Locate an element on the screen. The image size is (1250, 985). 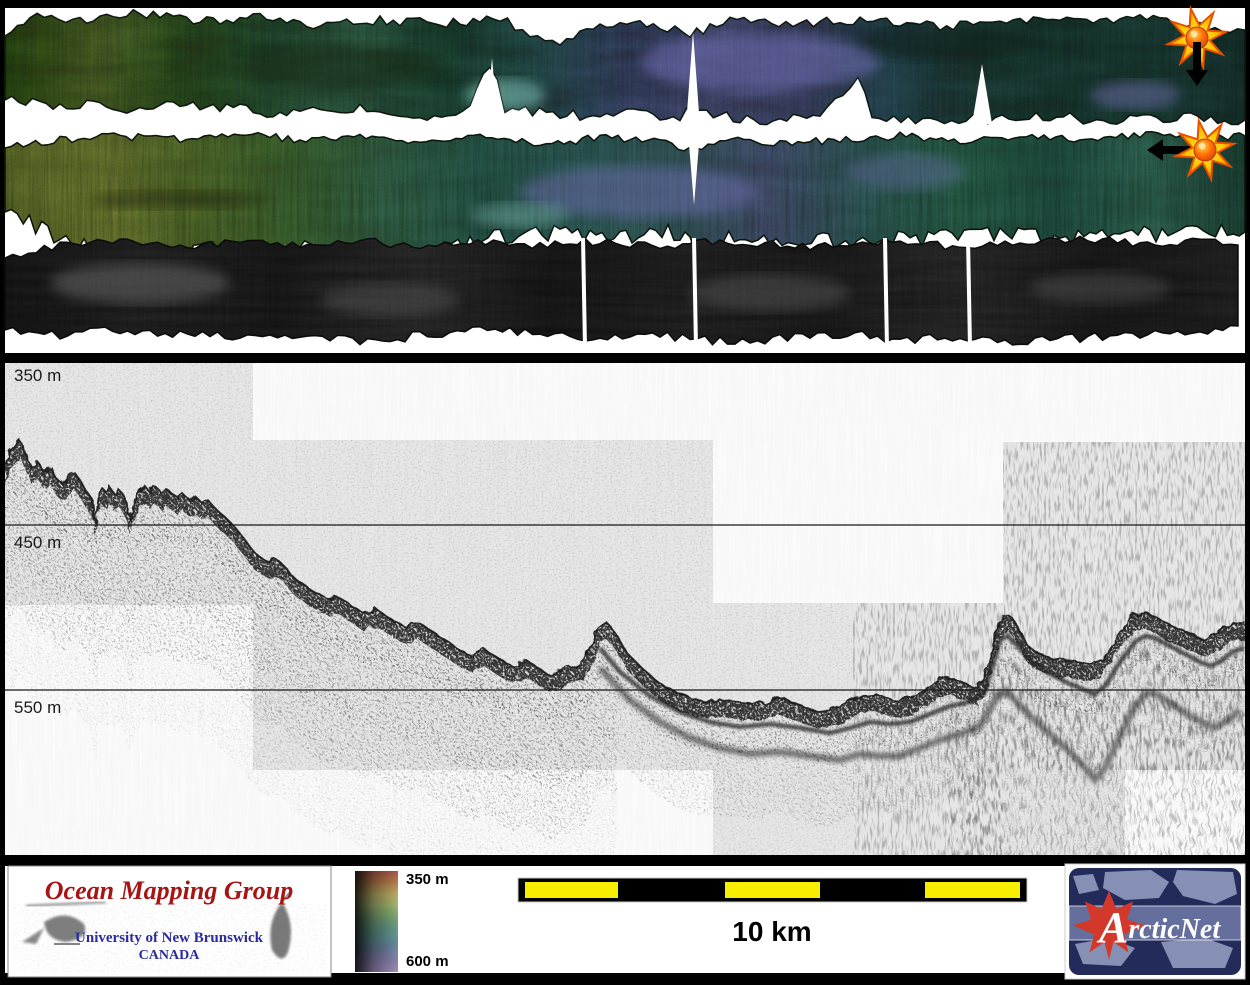
arcticnet-wordmark: ArcticNet is located at coordinates (1158, 927).